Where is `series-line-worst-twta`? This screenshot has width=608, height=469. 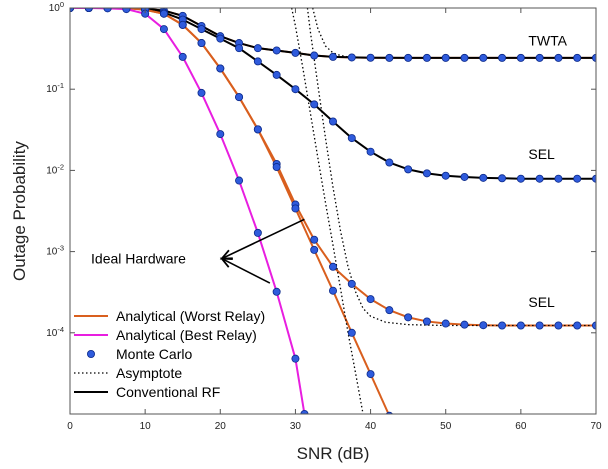 series-line-worst-twta is located at coordinates (333, 33).